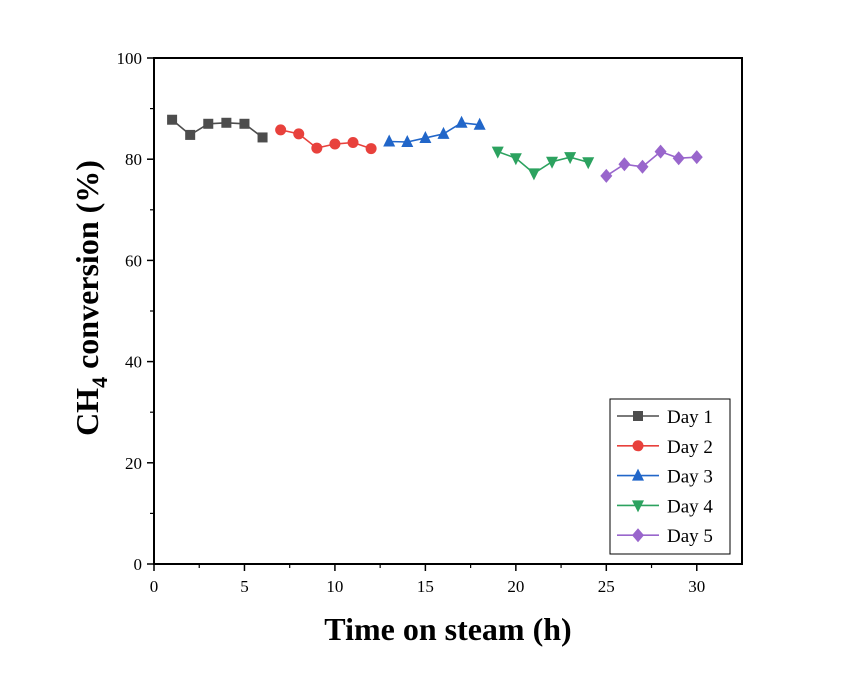  Describe the element at coordinates (696, 586) in the screenshot. I see `x-tick-label: 30` at that location.